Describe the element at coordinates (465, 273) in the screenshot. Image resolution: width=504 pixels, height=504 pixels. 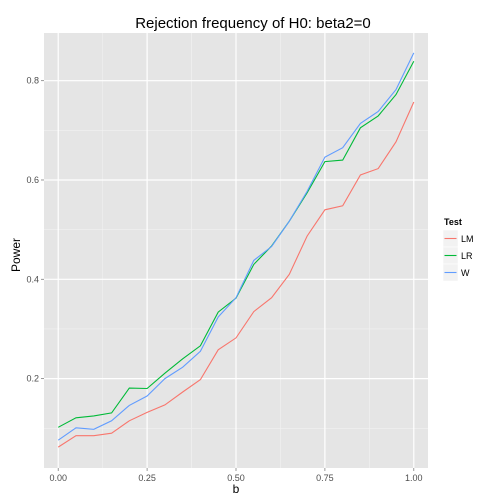
I see `legend-label-w: W` at that location.